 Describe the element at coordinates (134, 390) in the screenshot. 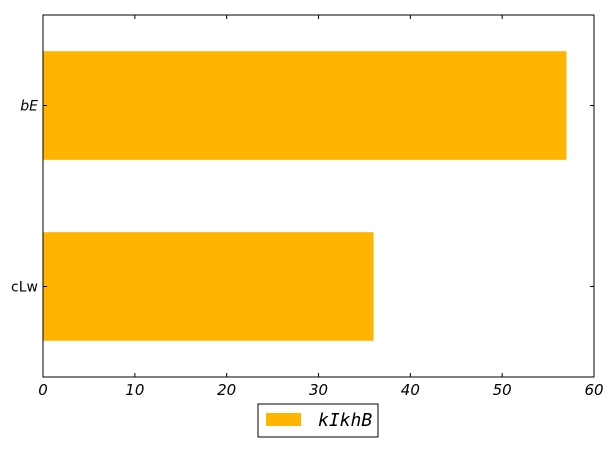

I see `x-tick-label-10: 10` at that location.